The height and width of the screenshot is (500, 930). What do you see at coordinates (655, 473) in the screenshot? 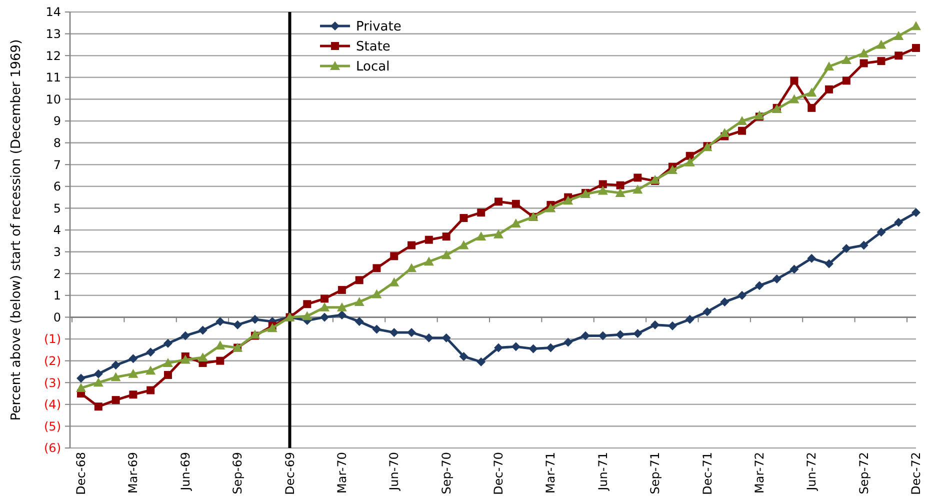
I see `x-tick-label: Sep-71` at bounding box center [655, 473].